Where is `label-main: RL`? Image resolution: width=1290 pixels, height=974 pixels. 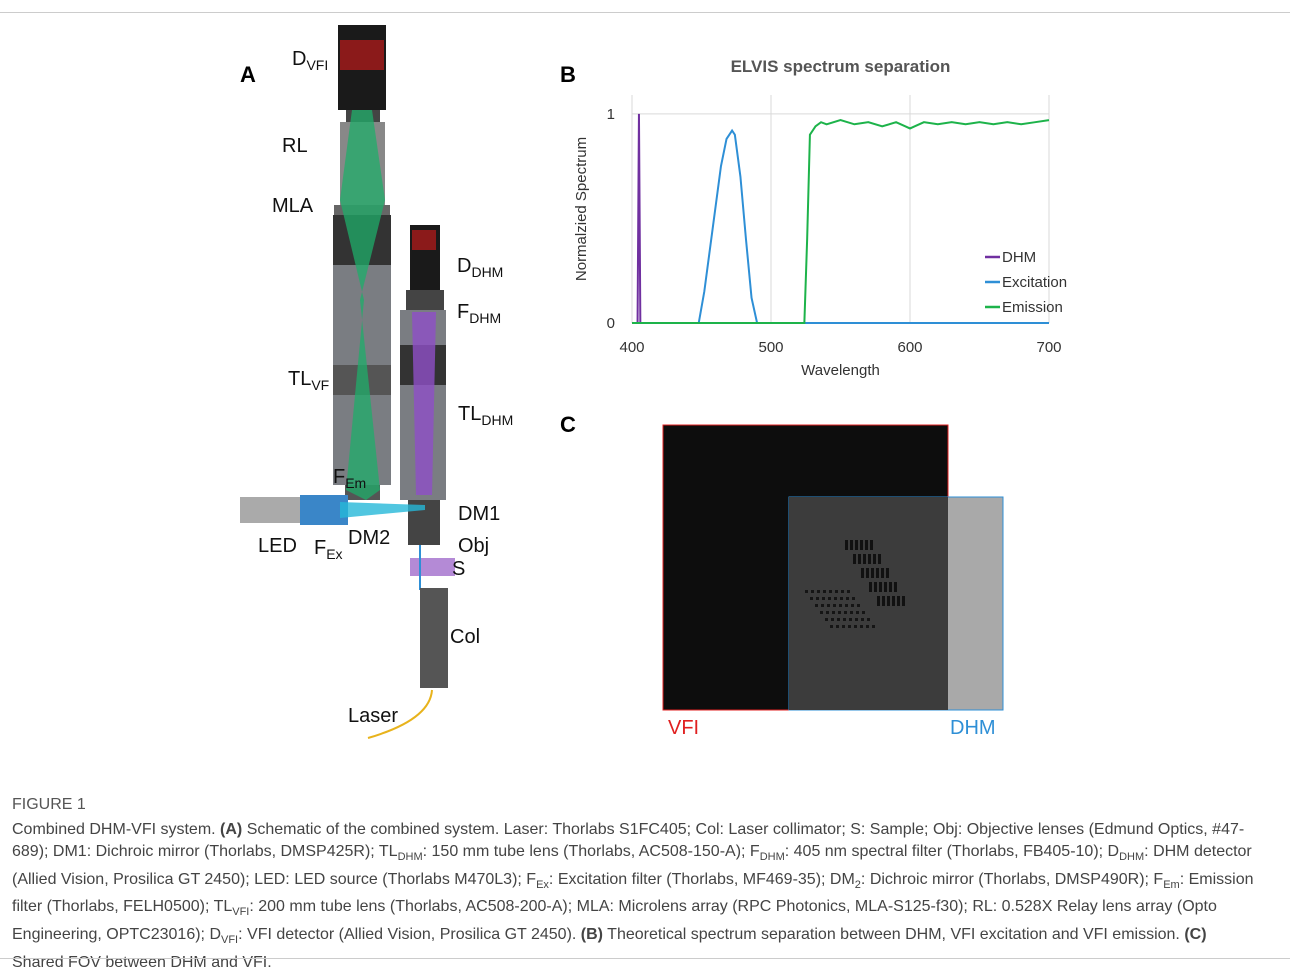 label-main: RL is located at coordinates (295, 146).